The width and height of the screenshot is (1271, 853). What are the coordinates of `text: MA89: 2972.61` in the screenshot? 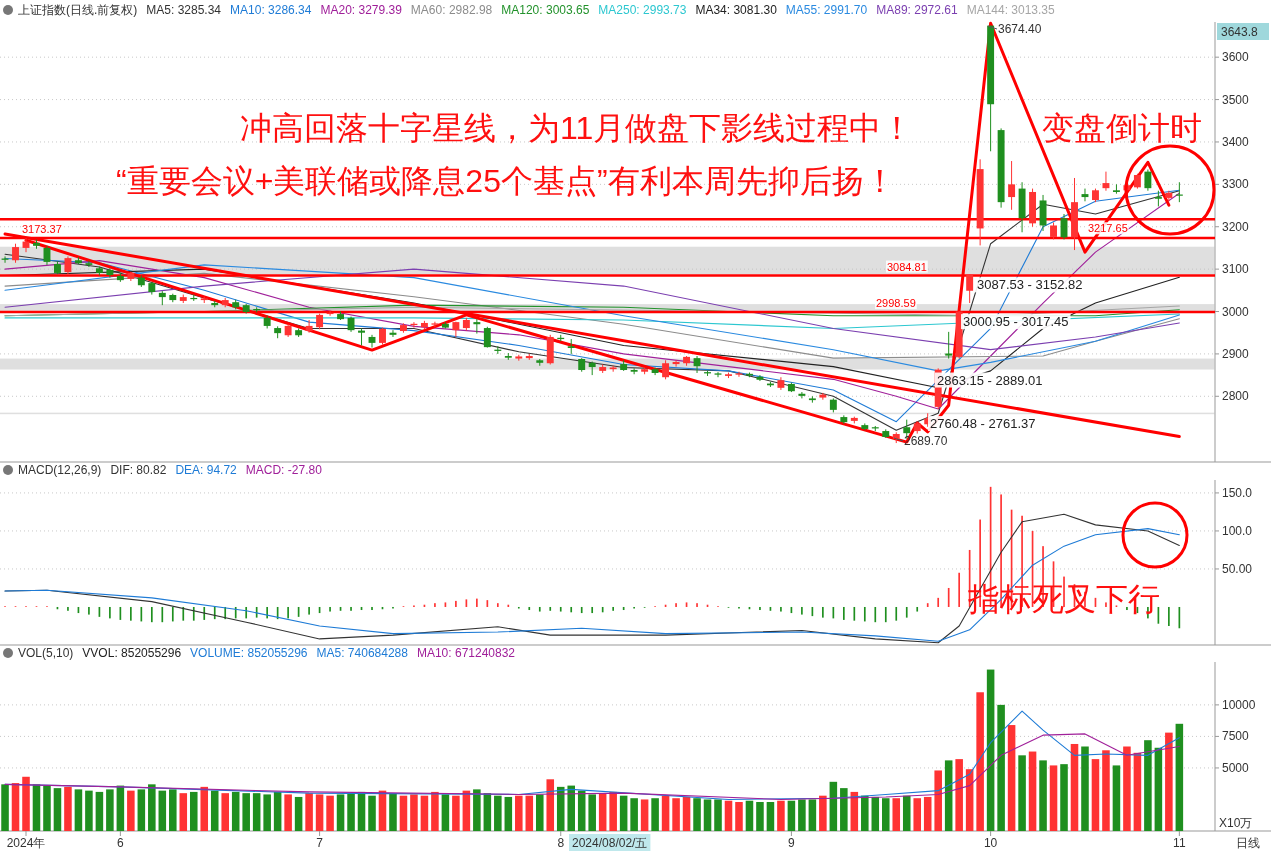 It's located at (917, 10).